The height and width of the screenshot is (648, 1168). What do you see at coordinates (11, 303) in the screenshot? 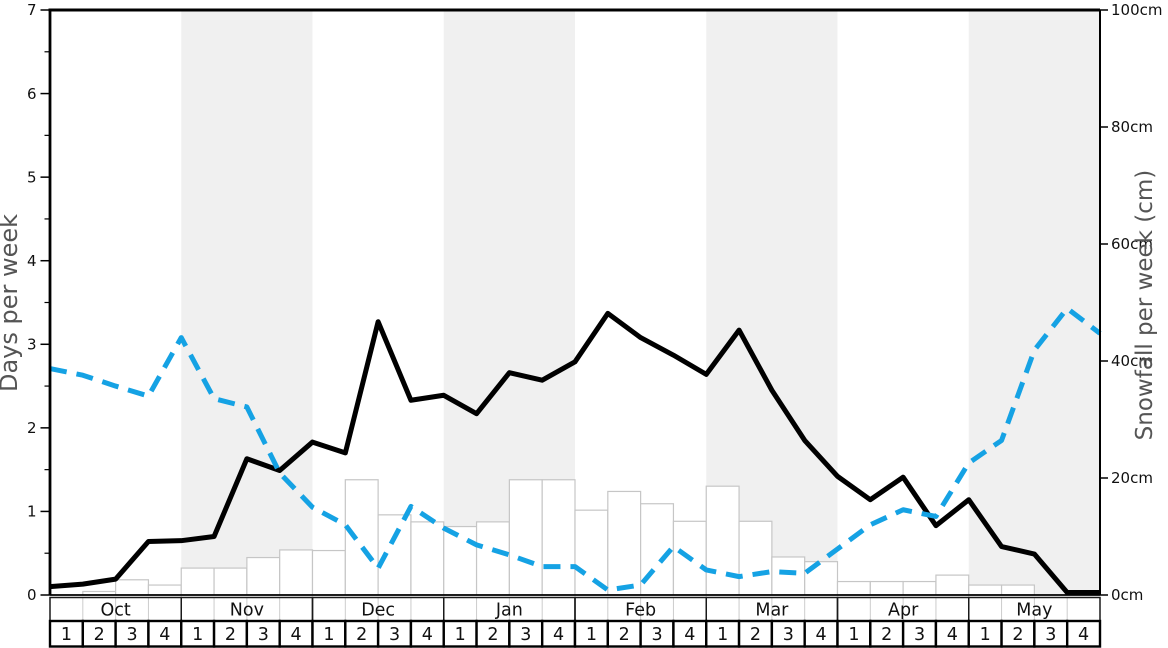
I see `left-axis-title: Days per week` at bounding box center [11, 303].